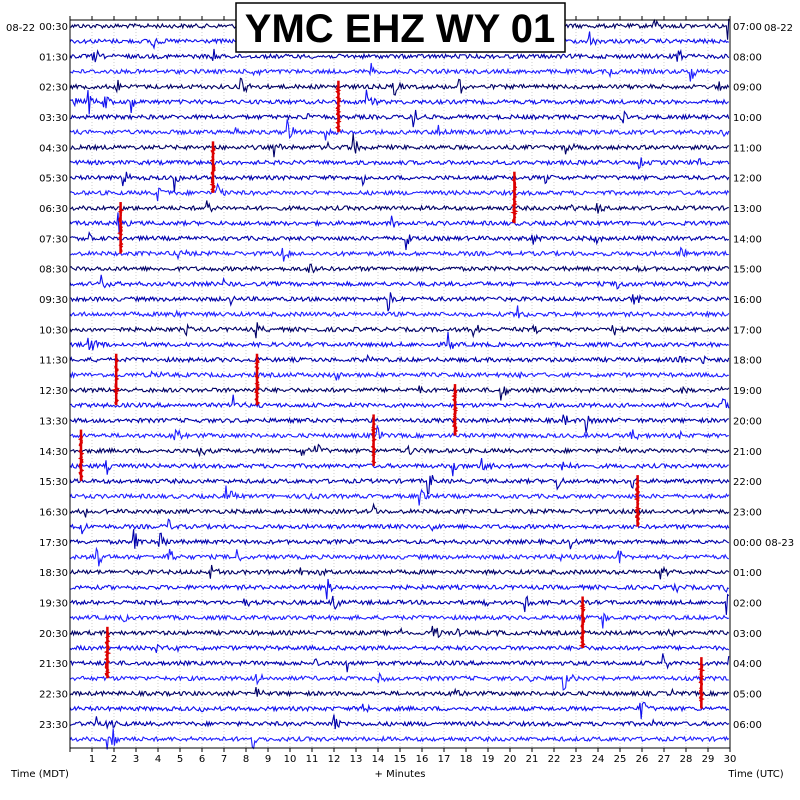 The image size is (800, 800). What do you see at coordinates (747, 300) in the screenshot?
I see `right-hour-label: 16:00` at bounding box center [747, 300].